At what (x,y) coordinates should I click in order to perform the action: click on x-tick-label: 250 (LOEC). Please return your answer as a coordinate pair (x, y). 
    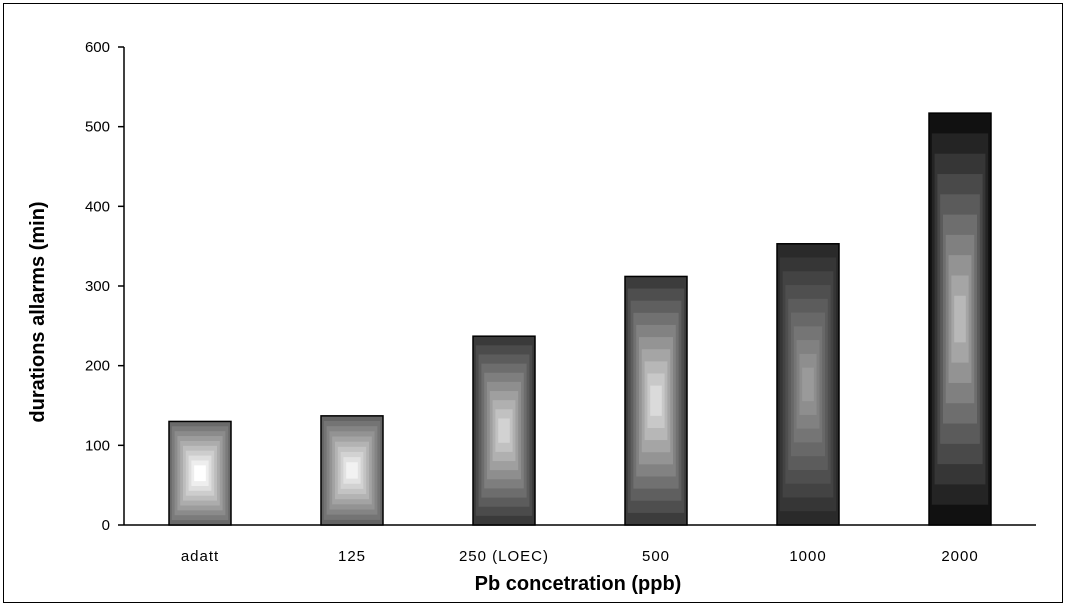
    Looking at the image, I should click on (504, 556).